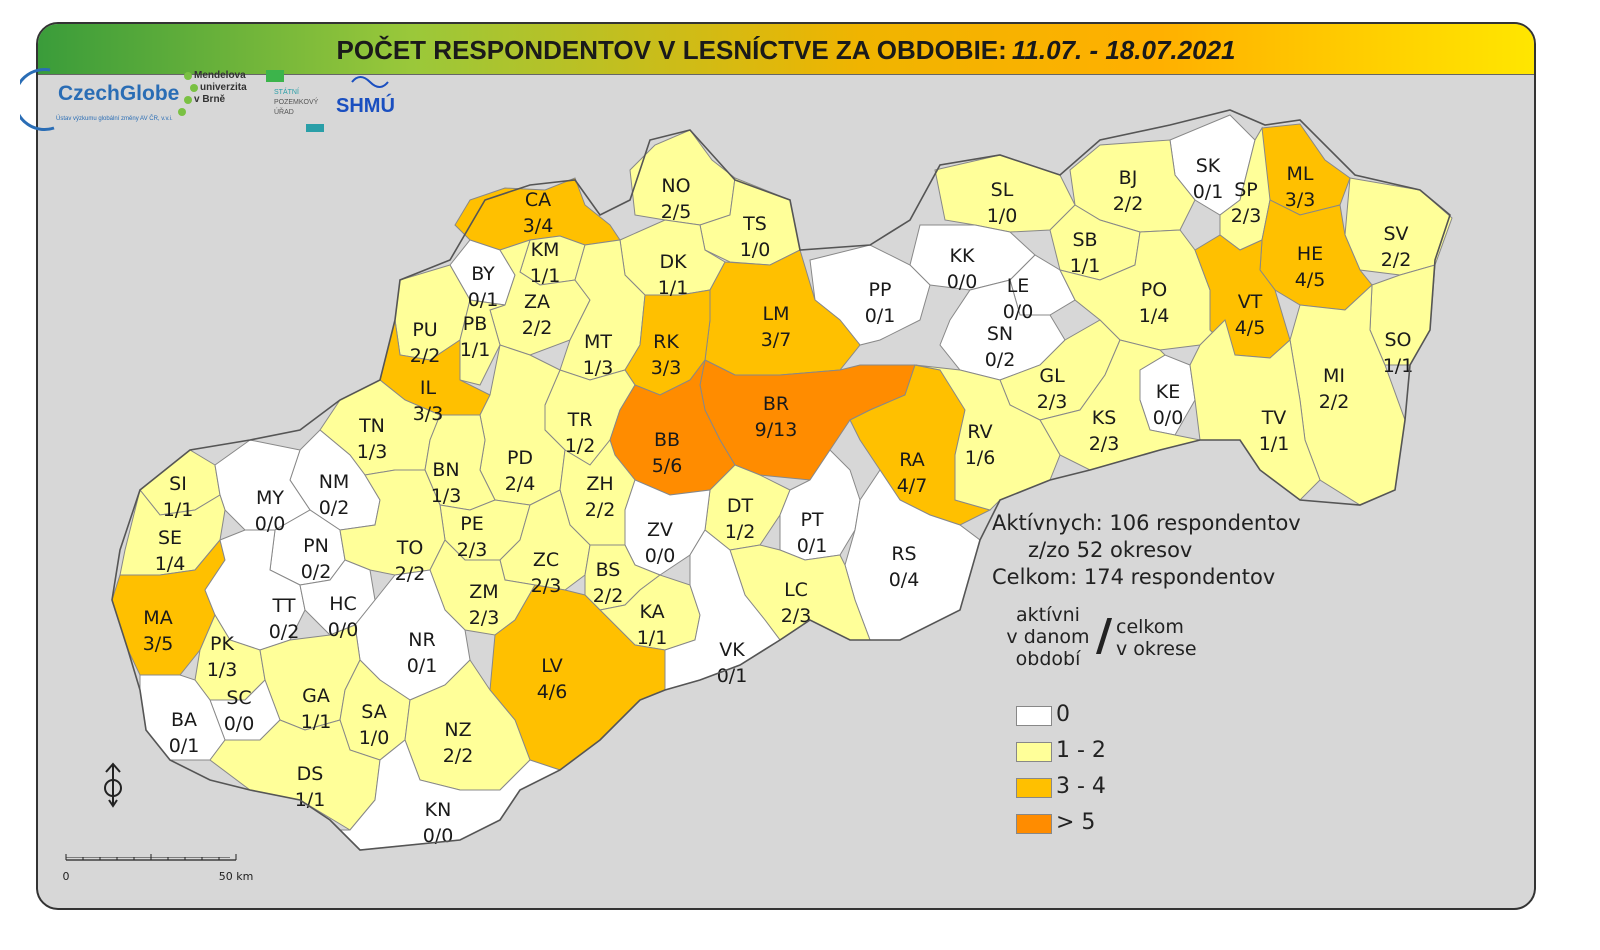 This screenshot has height=950, width=1600. What do you see at coordinates (880, 316) in the screenshot?
I see `district-value-pp: 0/1` at bounding box center [880, 316].